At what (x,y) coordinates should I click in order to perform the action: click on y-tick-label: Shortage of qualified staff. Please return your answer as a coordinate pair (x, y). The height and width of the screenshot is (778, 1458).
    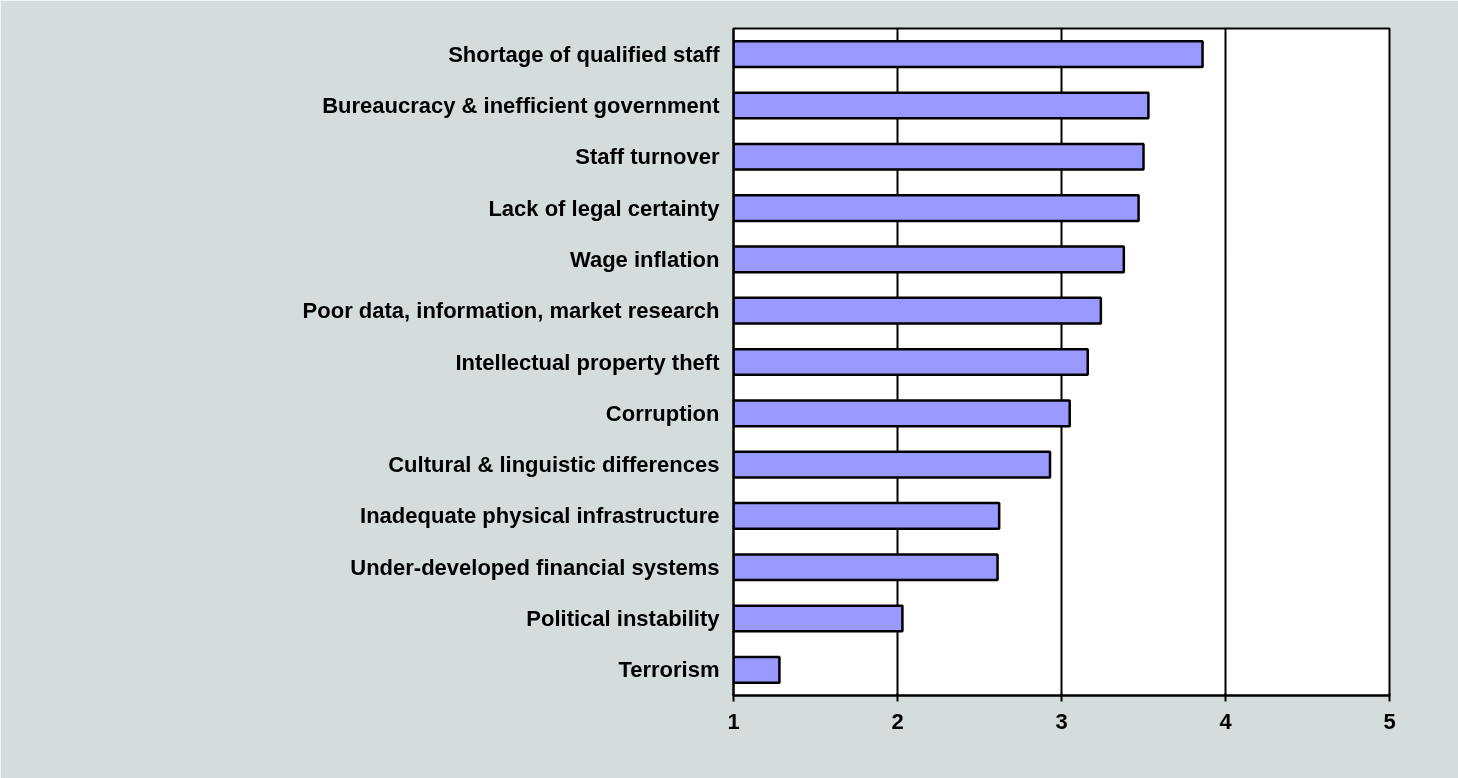
    Looking at the image, I should click on (584, 54).